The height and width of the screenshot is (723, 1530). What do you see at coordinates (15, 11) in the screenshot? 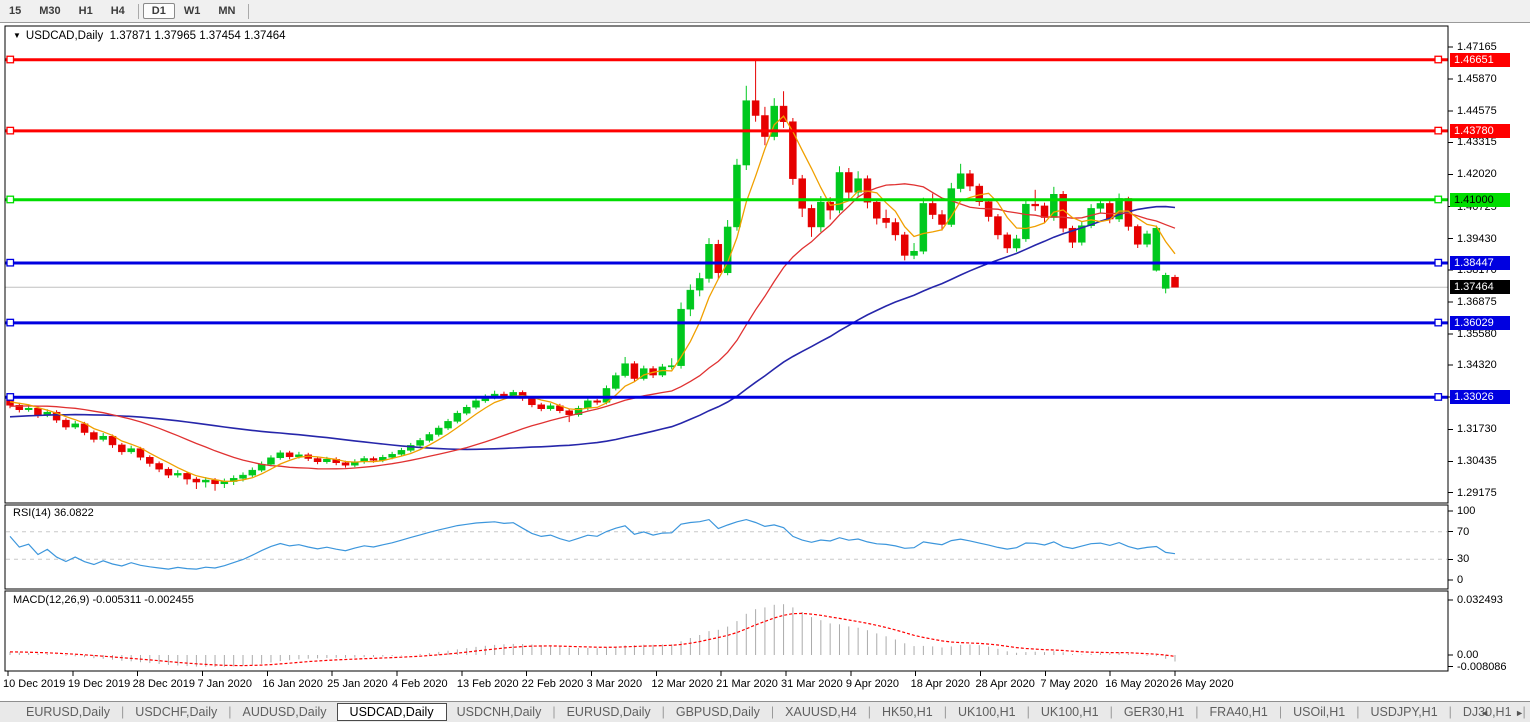
I see `timeframe-button-15: 15` at bounding box center [15, 11].